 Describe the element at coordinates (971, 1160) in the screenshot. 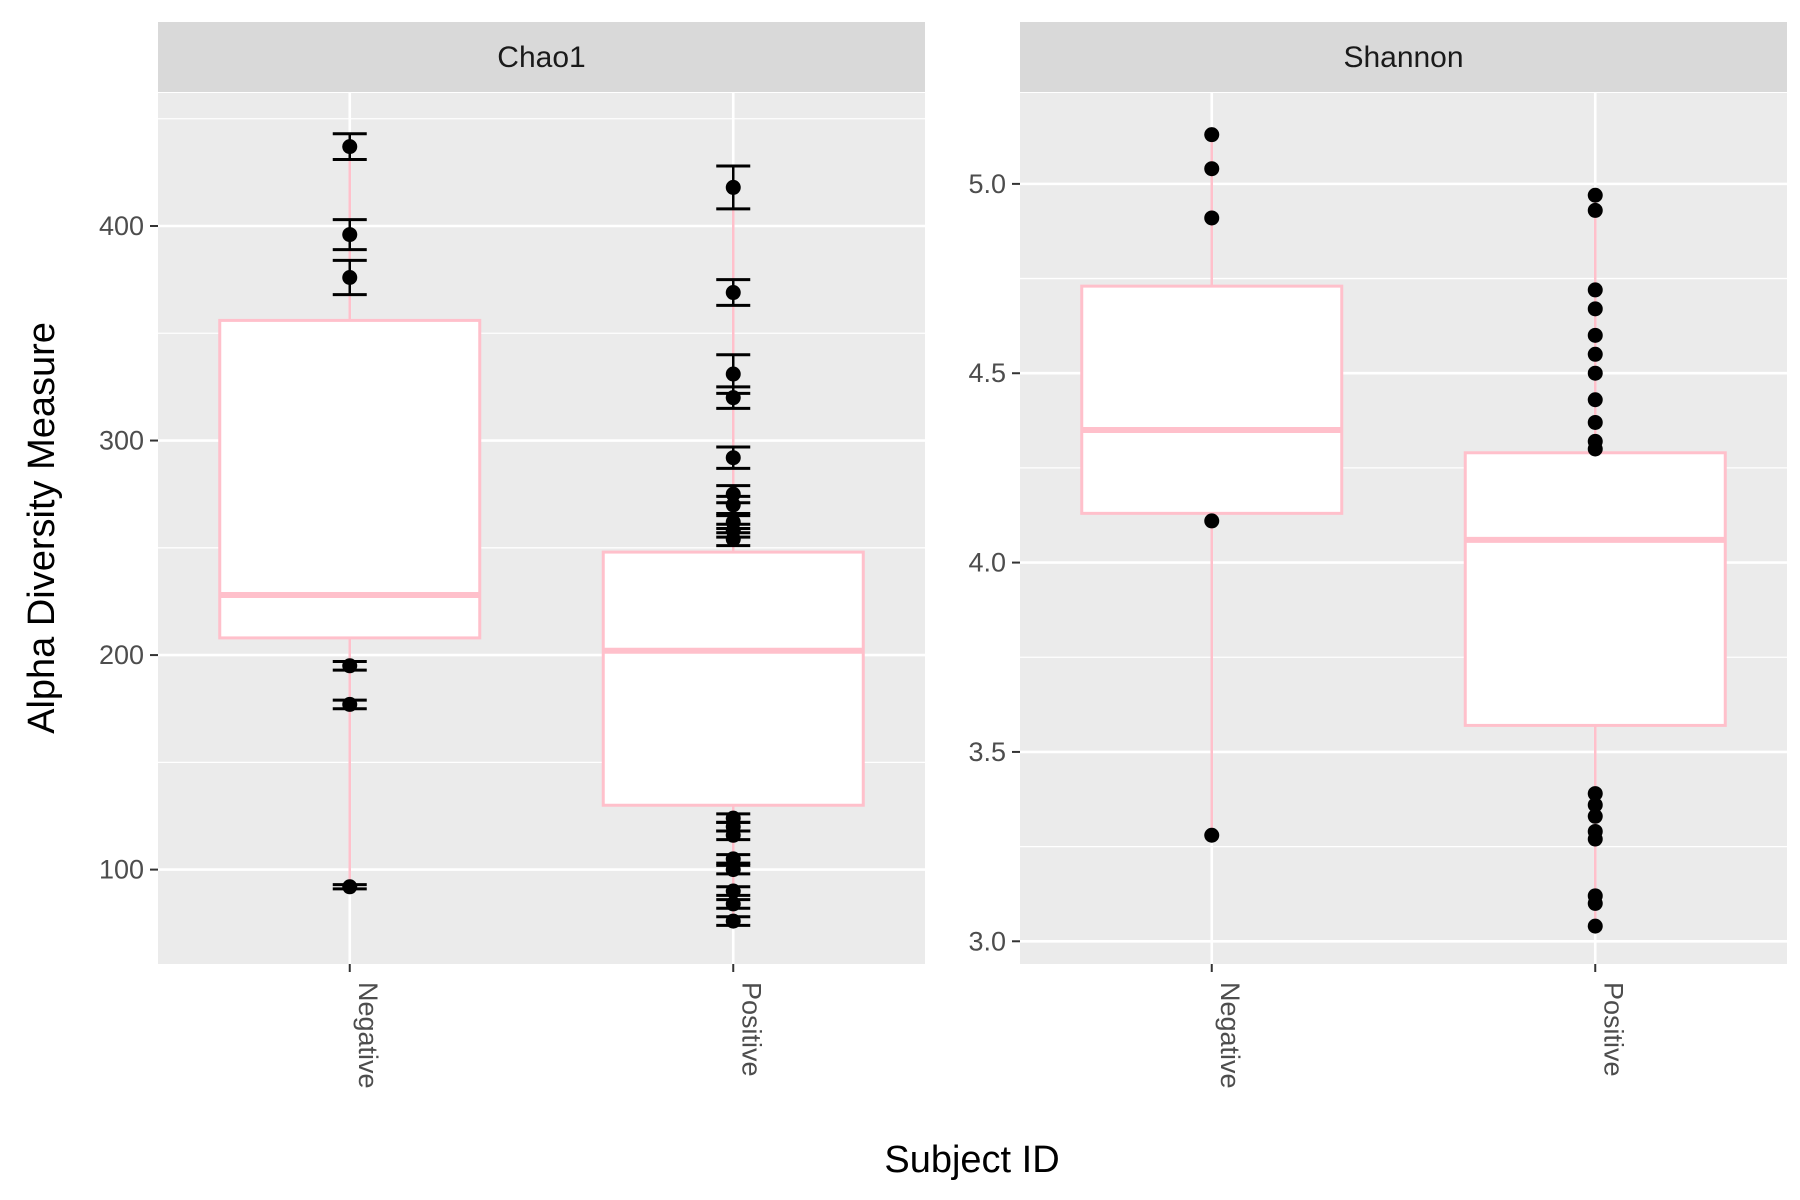

I see `x-axis-title: Subject ID` at that location.